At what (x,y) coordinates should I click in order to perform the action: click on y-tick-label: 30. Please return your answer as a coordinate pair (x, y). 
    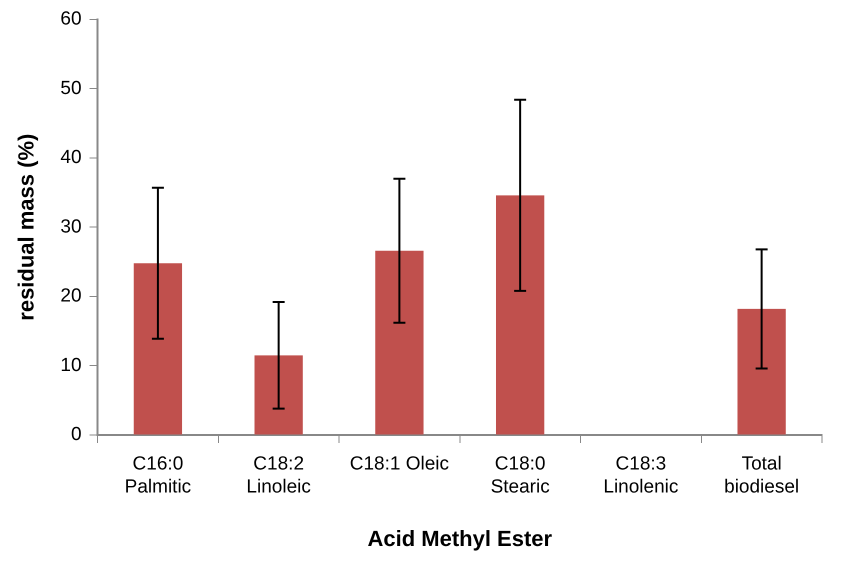
    Looking at the image, I should click on (71, 227).